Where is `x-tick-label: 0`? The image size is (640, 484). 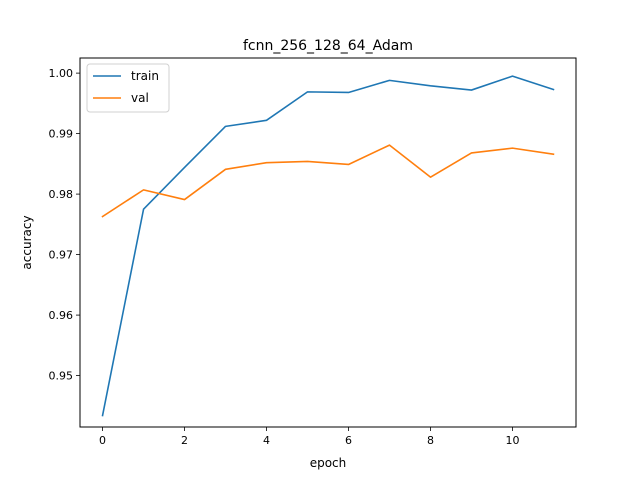
x-tick-label: 0 is located at coordinates (102, 440).